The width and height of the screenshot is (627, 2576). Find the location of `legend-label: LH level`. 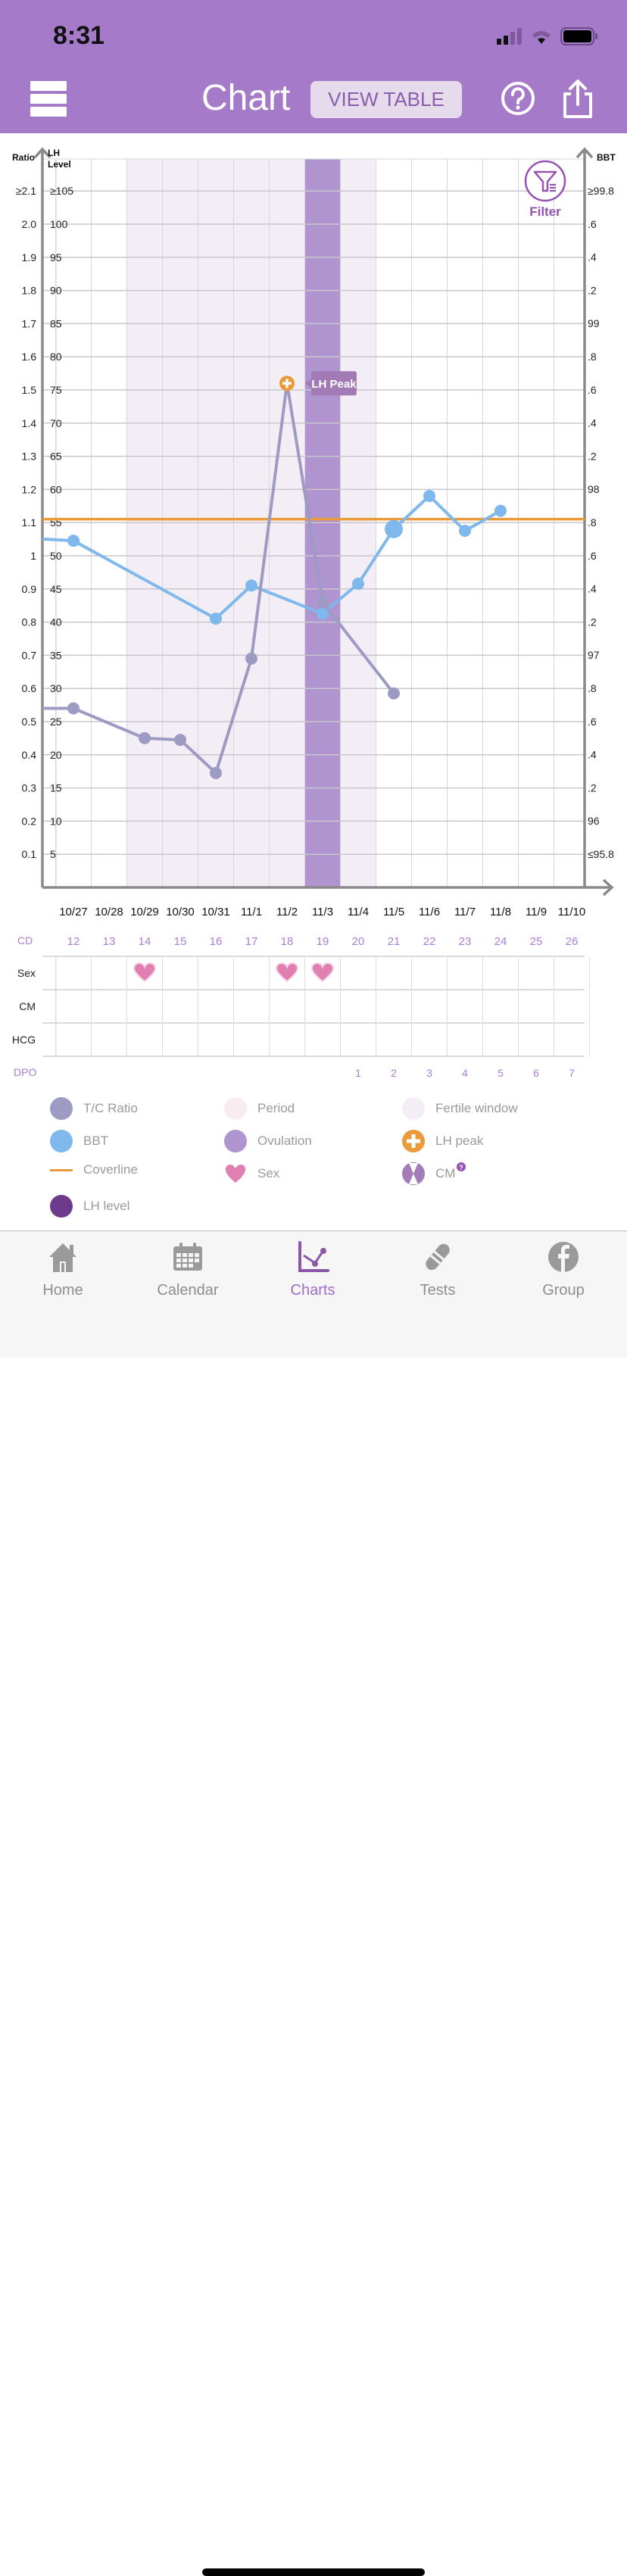

legend-label: LH level is located at coordinates (106, 1206).